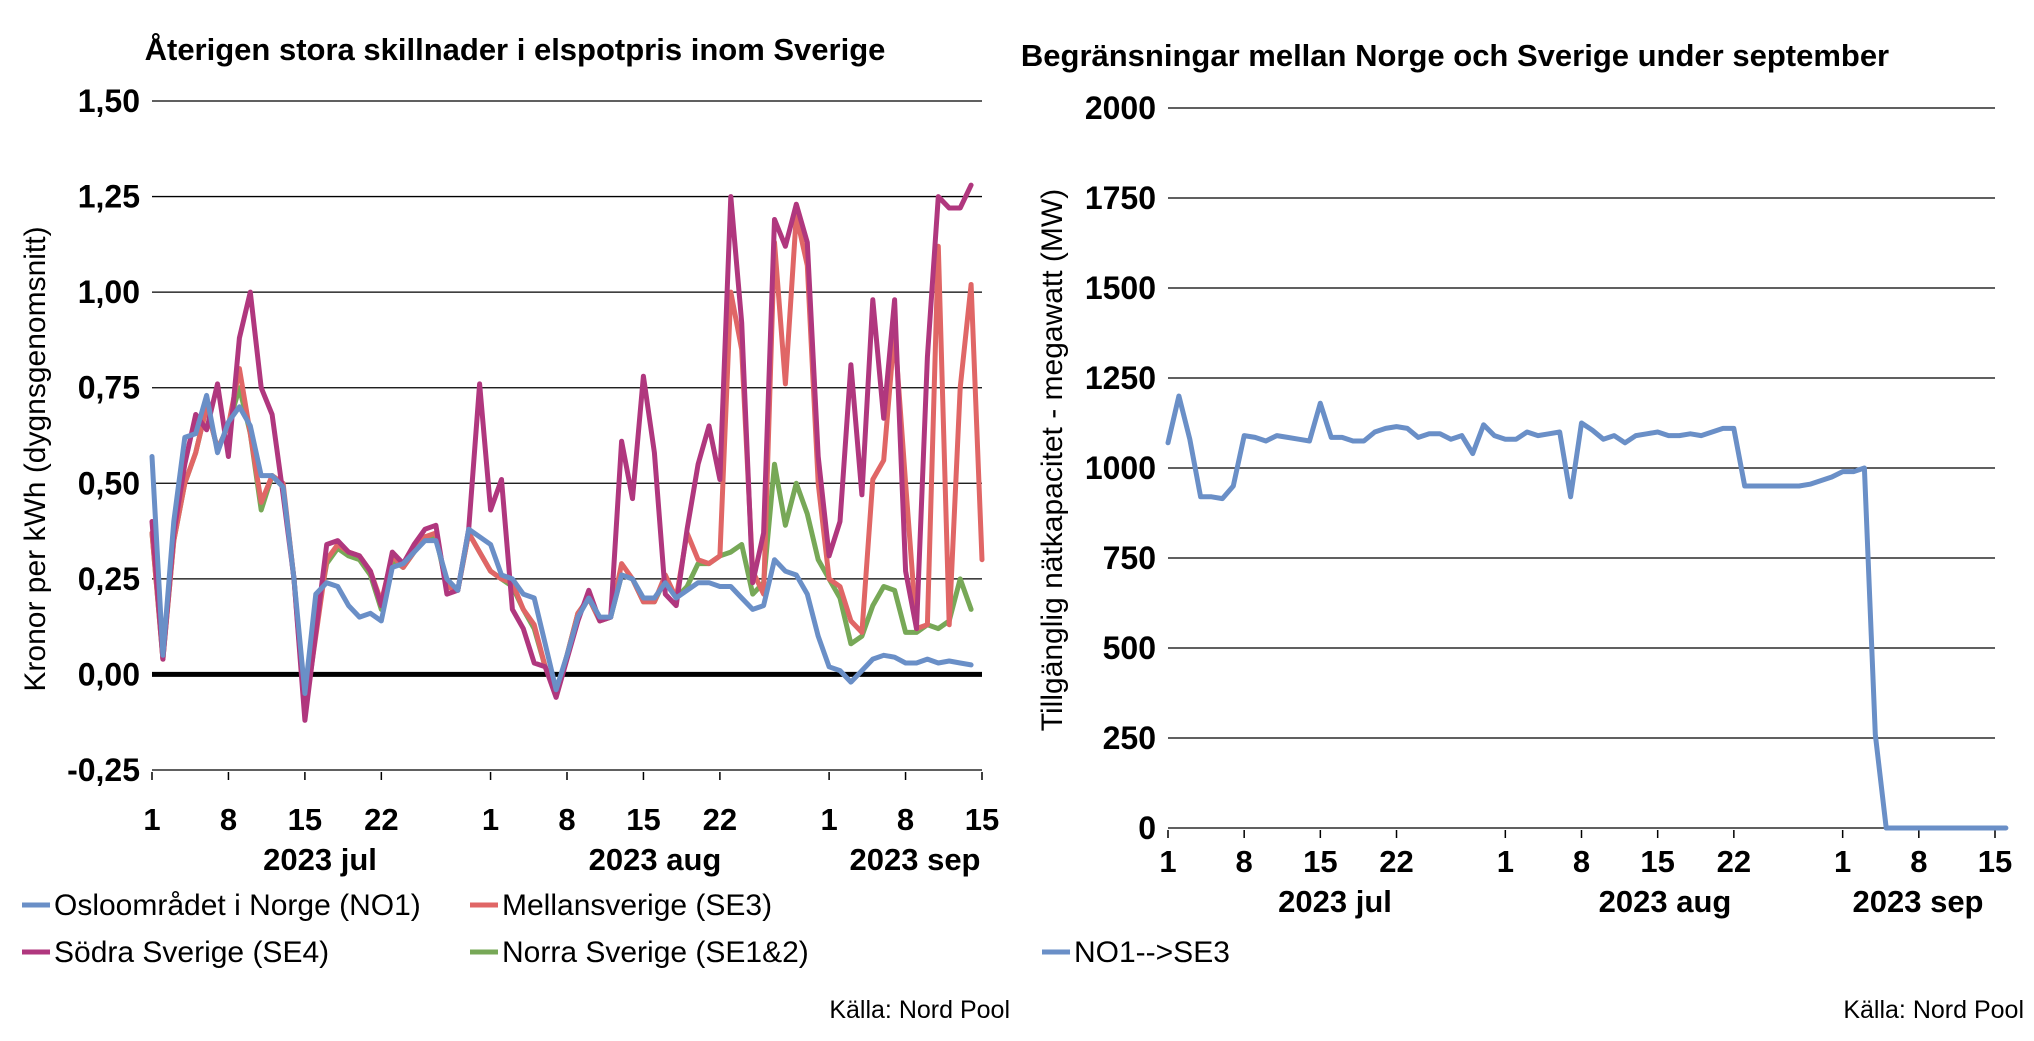 This screenshot has width=2034, height=1041. What do you see at coordinates (919, 1010) in the screenshot?
I see `source-left: Källa: Nord Pool` at bounding box center [919, 1010].